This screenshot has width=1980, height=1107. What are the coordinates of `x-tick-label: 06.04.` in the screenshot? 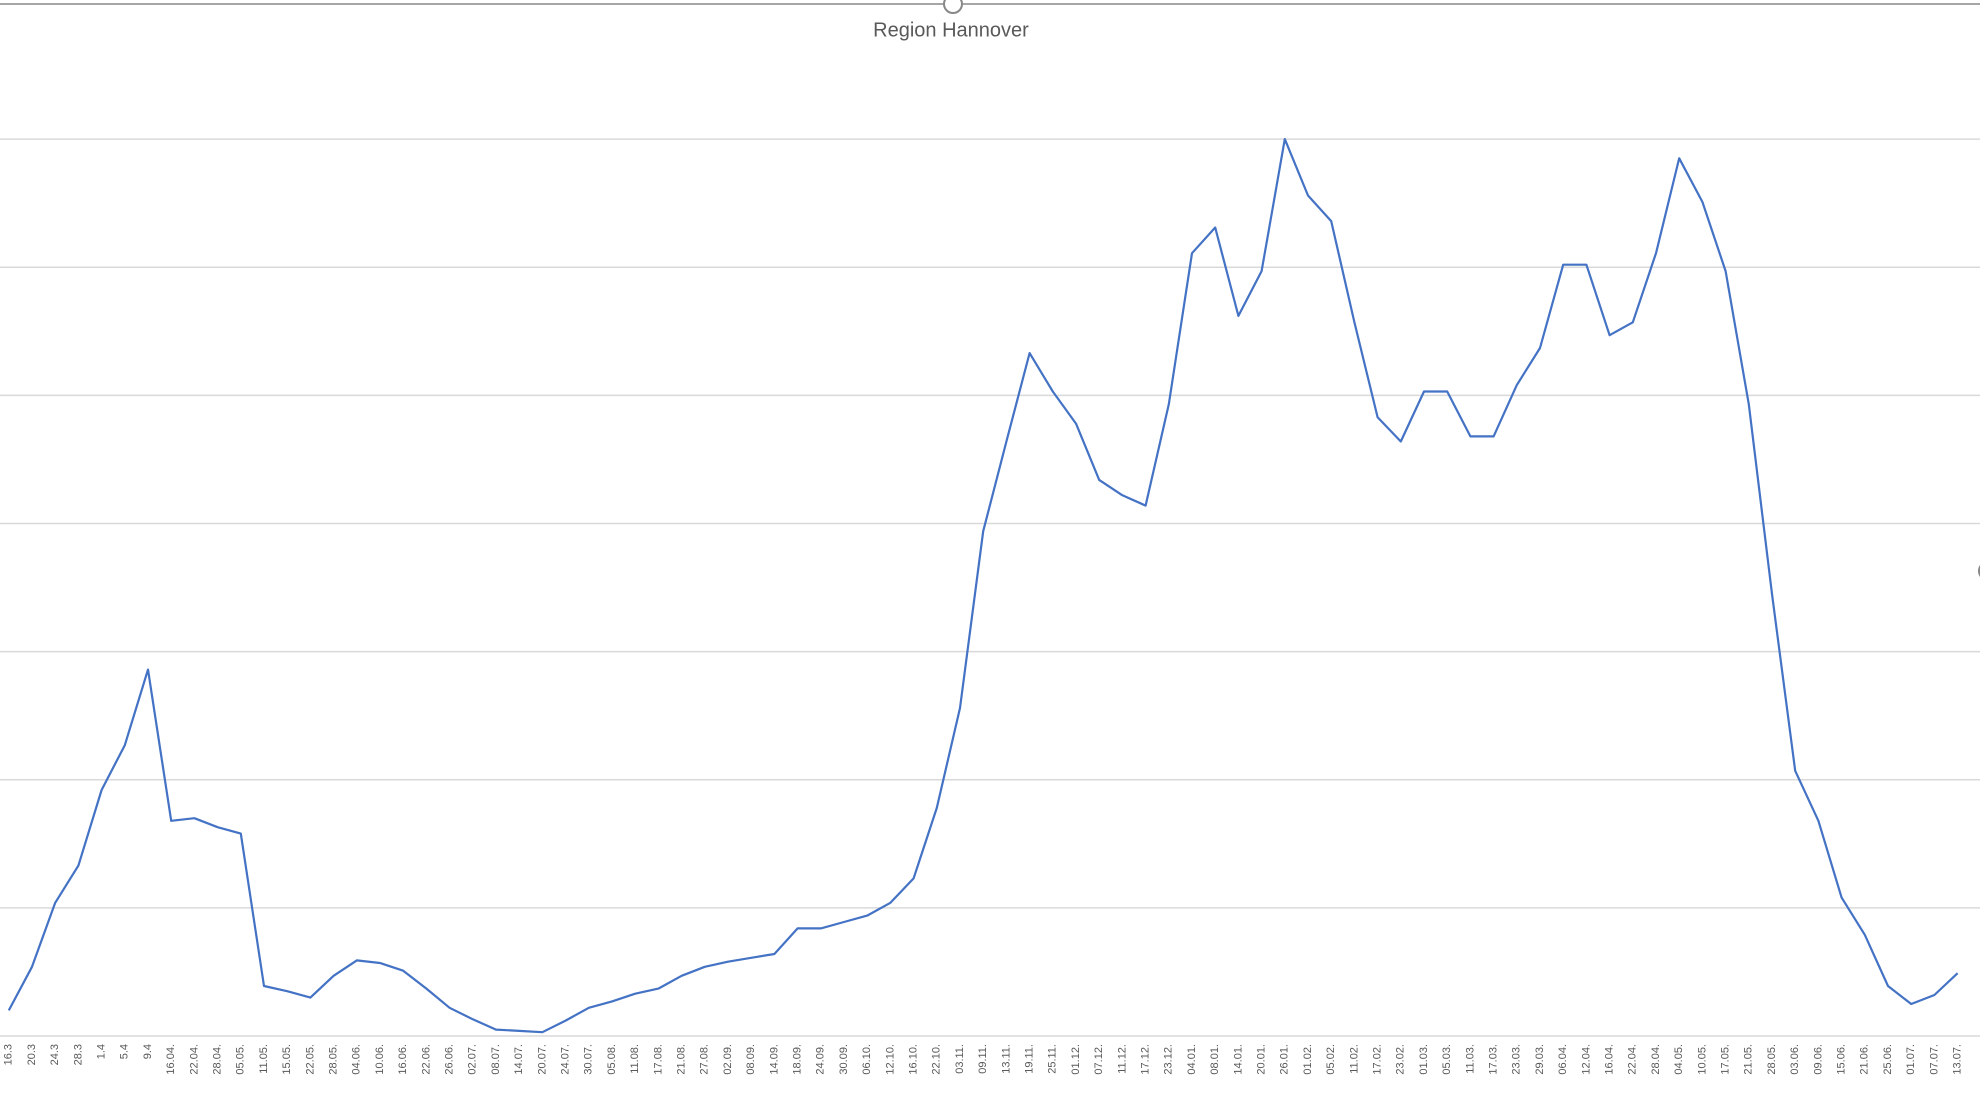 It's located at (1563, 1059).